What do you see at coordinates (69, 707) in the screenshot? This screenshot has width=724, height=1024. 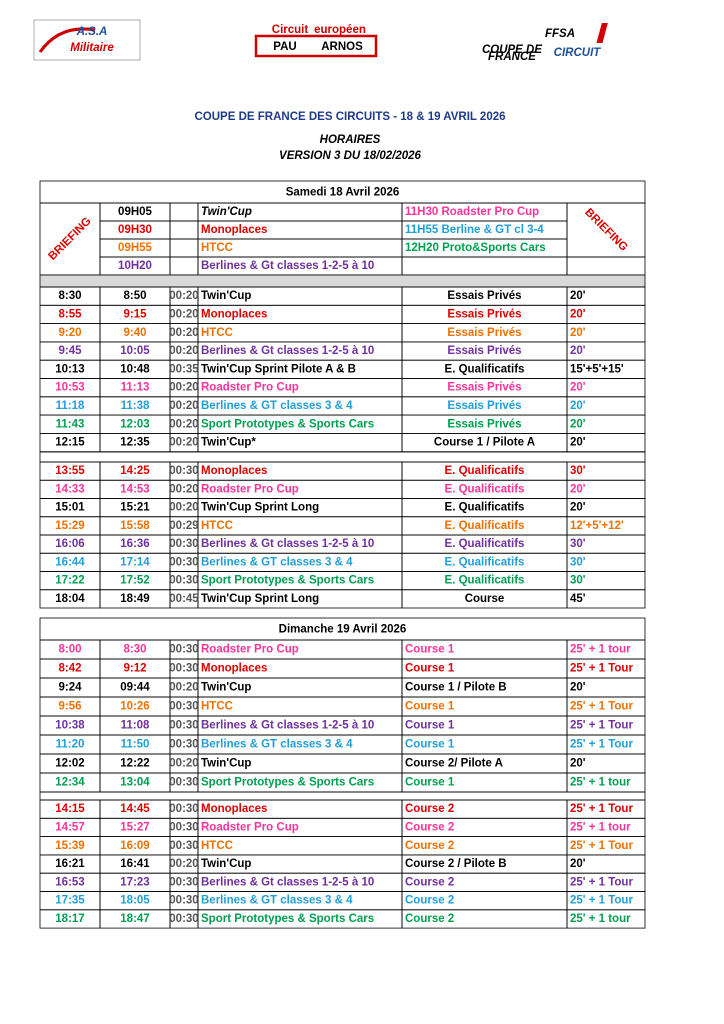 I see `start-time: 9:56` at bounding box center [69, 707].